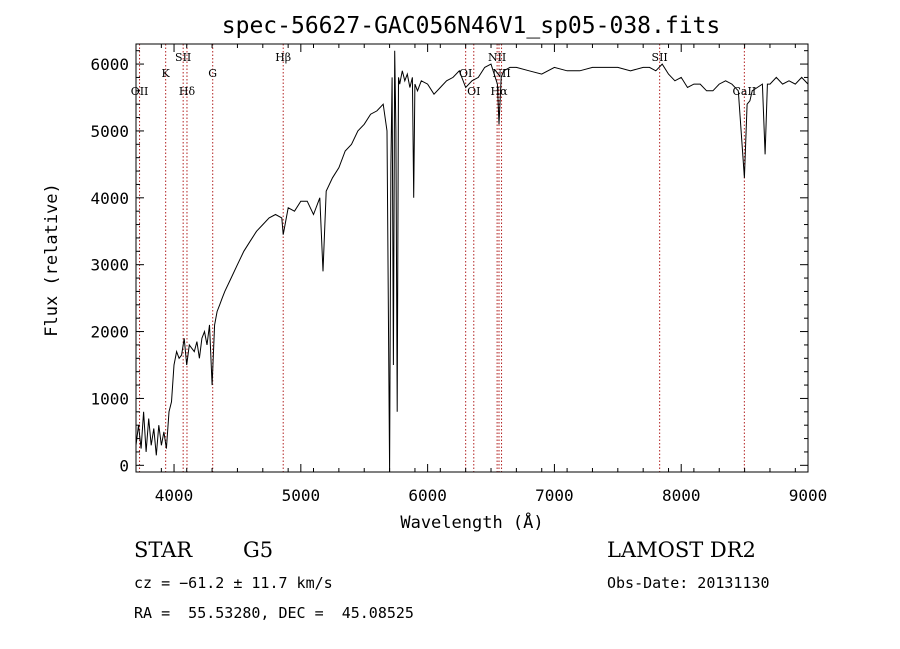  I want to click on x-axis-label: Wavelength (Å), so click(471, 522).